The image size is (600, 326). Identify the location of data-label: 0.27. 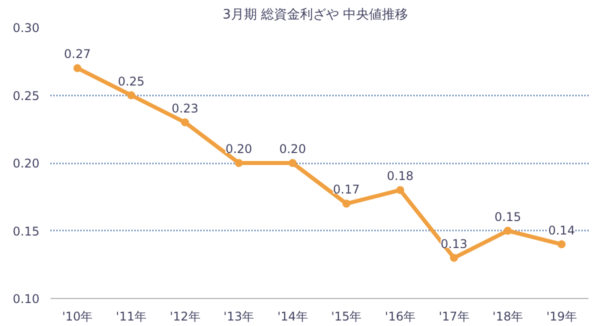
(77, 54).